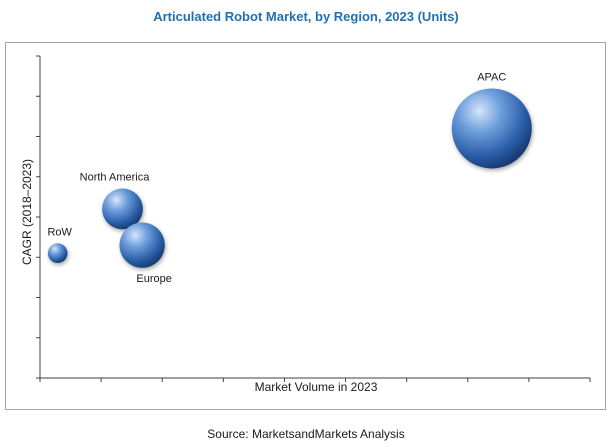 This screenshot has height=447, width=612. Describe the element at coordinates (115, 178) in the screenshot. I see `bubble-label-north-america: North America` at that location.